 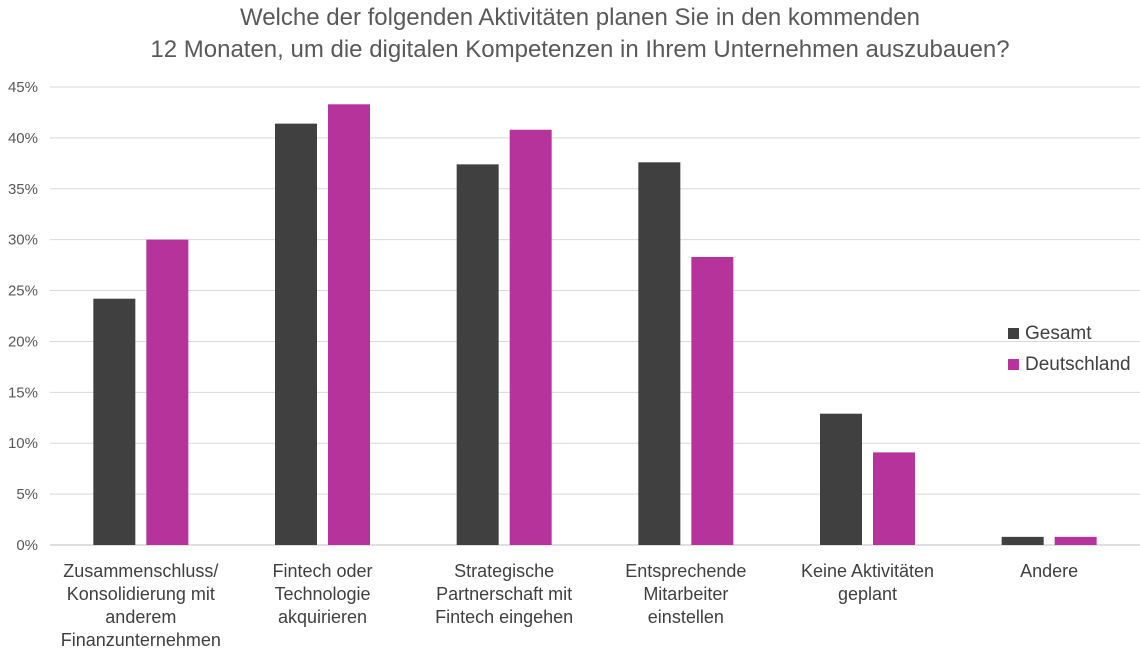 What do you see at coordinates (322, 571) in the screenshot?
I see `x-category-label-line: Fintech oder` at bounding box center [322, 571].